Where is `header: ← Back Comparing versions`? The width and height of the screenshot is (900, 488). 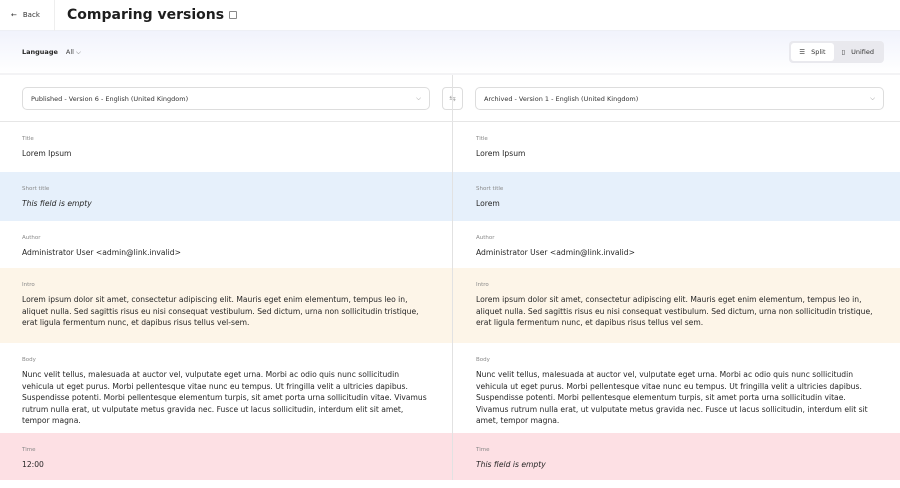 header: ← Back Comparing versions is located at coordinates (450, 15).